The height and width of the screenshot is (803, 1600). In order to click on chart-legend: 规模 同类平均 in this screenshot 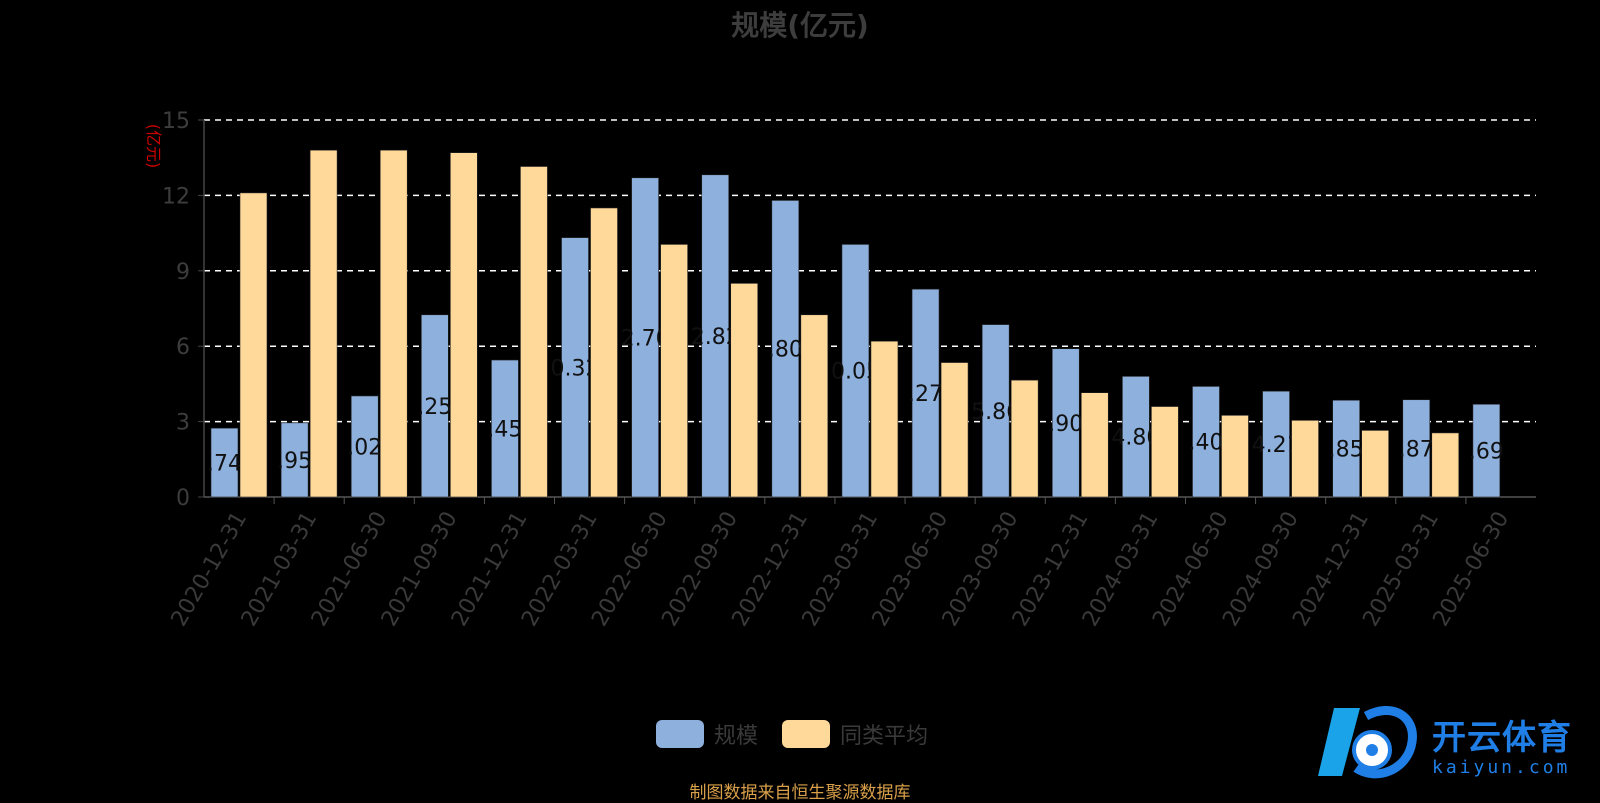, I will do `click(804, 734)`.